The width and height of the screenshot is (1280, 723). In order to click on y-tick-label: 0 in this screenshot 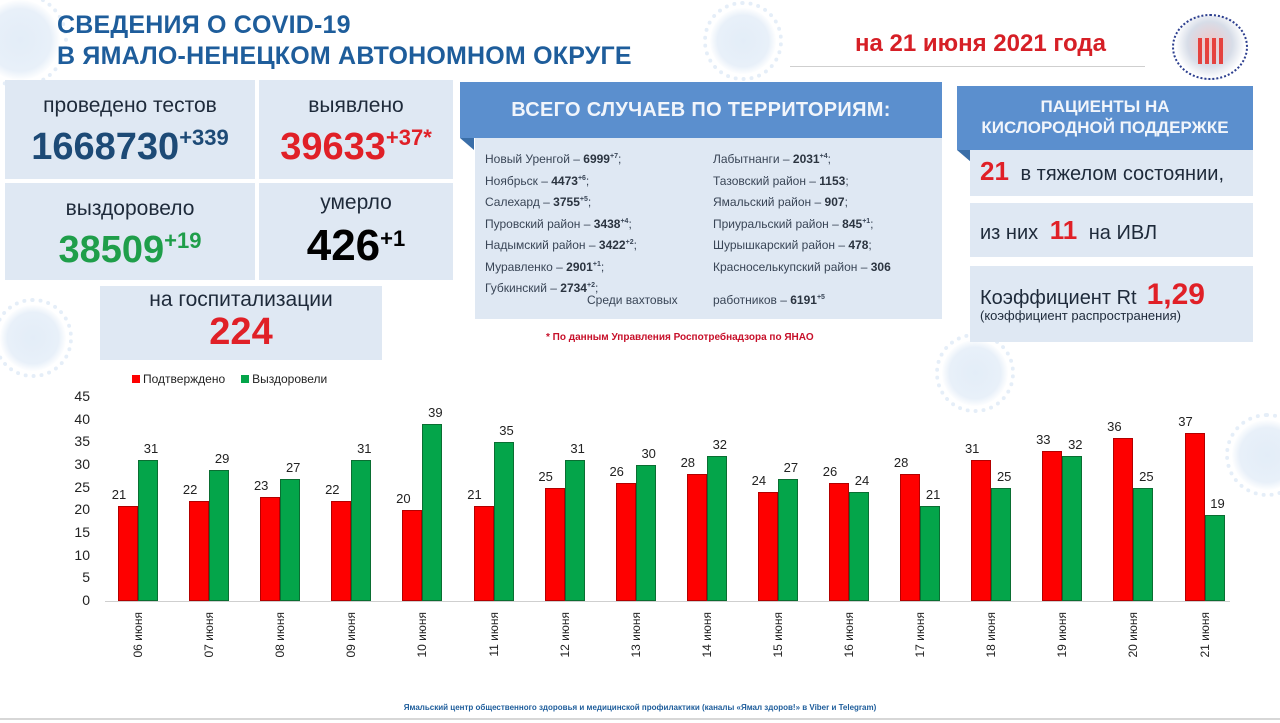, I will do `click(86, 600)`.